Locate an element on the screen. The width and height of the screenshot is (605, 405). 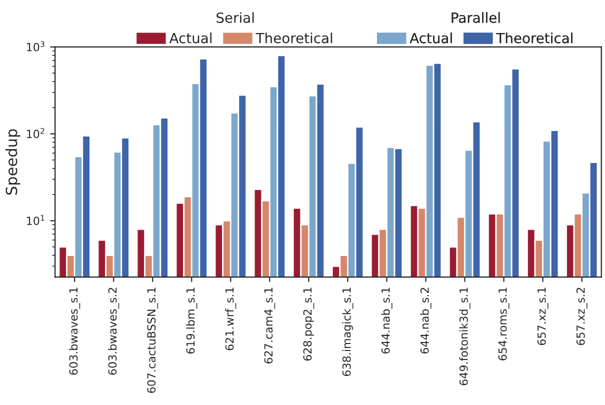
x-tick-label: 628.pop2_s.1 is located at coordinates (308, 324).